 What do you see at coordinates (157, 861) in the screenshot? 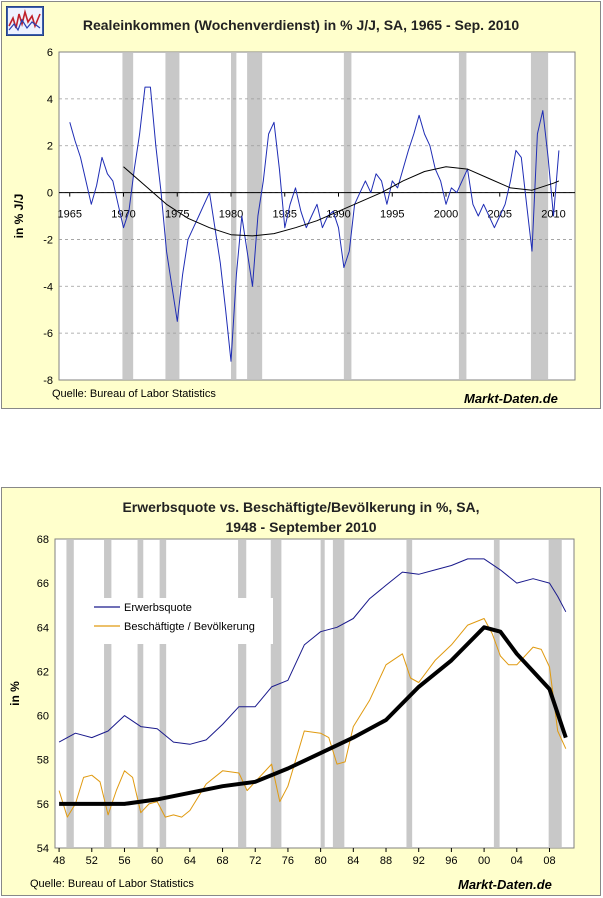
I see `x-tick-label: 60` at bounding box center [157, 861].